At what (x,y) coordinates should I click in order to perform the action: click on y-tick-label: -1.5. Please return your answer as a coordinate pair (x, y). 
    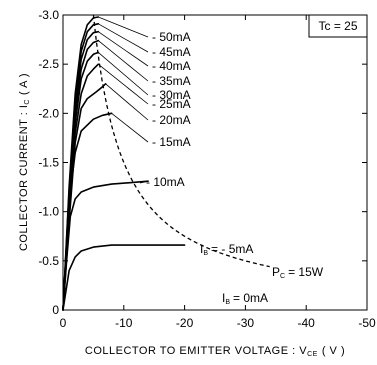
    Looking at the image, I should click on (48, 163).